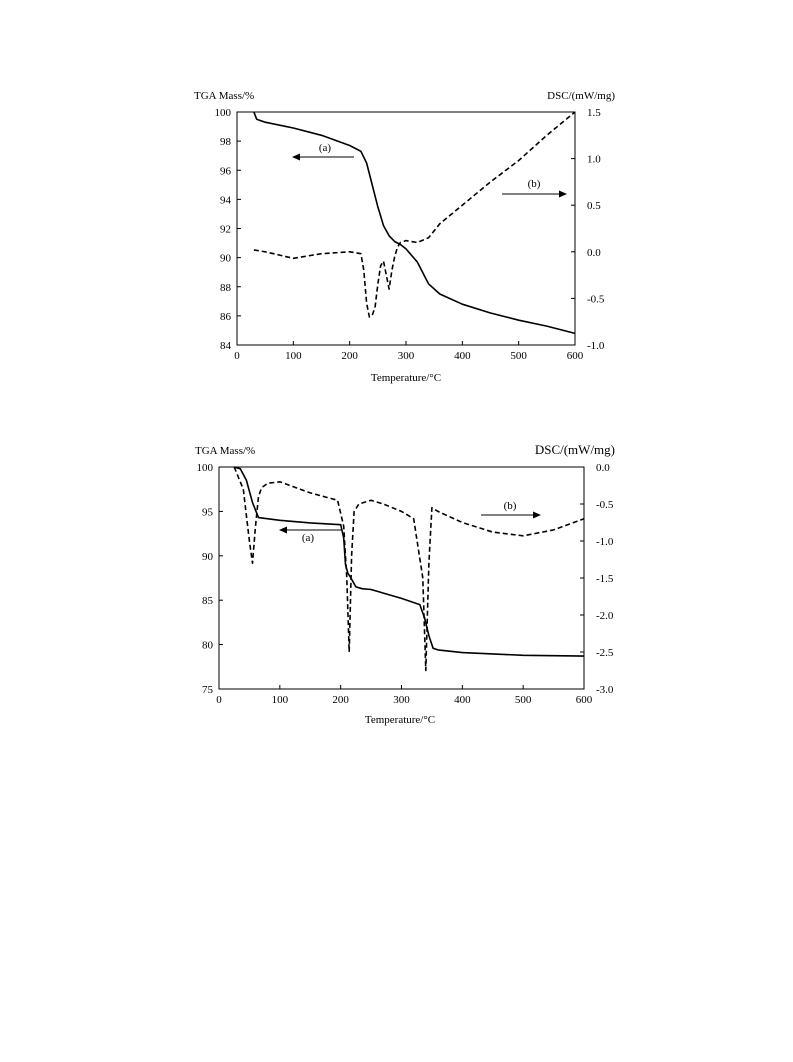 The image size is (793, 1062). I want to click on chart-2-y-right-tick-label: -0.5, so click(605, 505).